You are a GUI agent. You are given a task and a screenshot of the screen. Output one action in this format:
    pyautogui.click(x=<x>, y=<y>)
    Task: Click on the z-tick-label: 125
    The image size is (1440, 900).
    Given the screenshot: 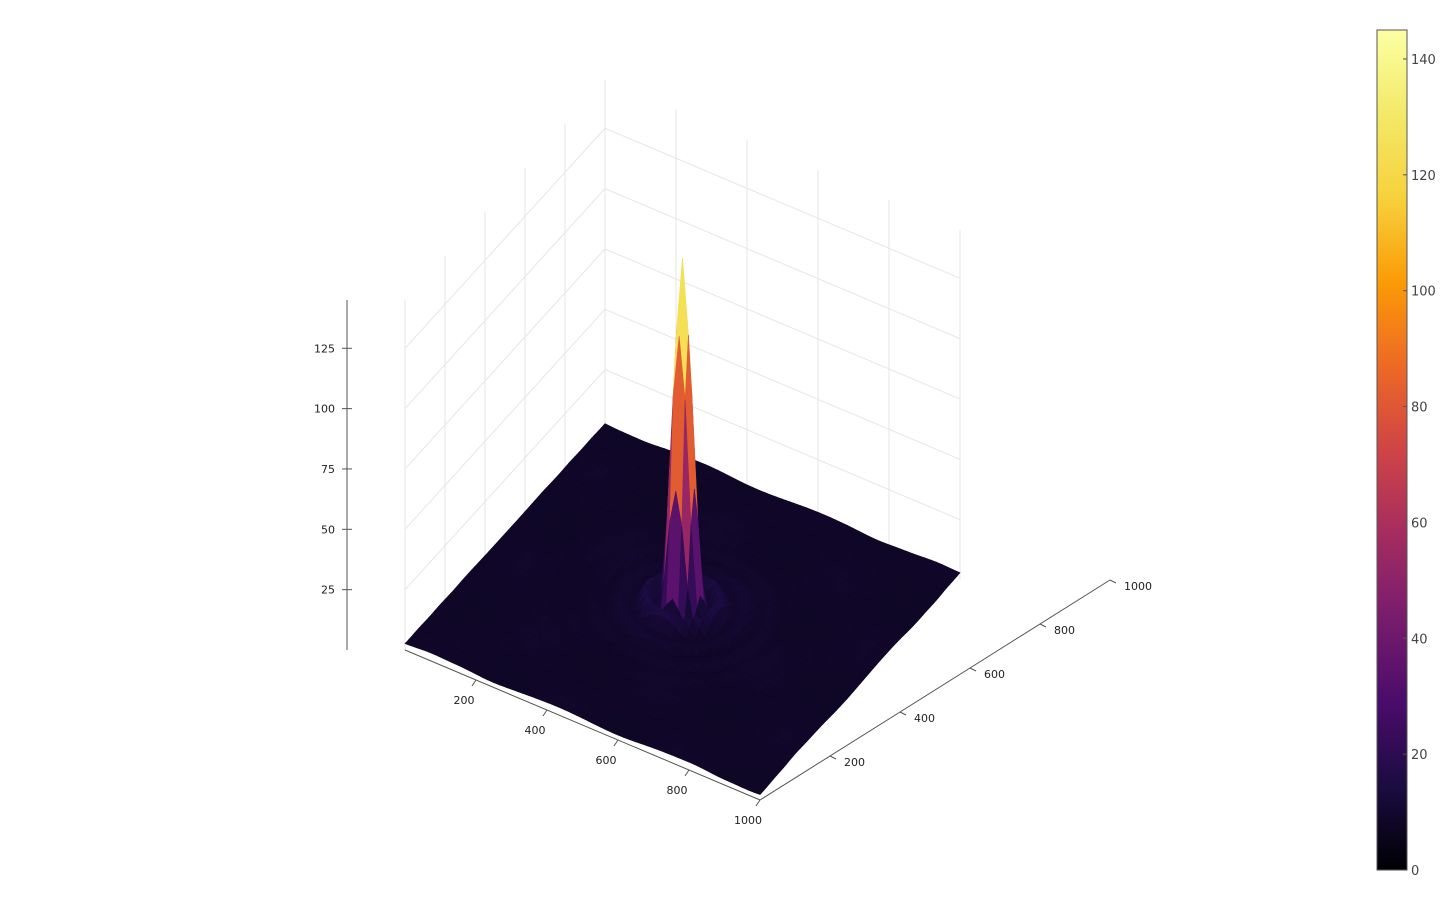 What is the action you would take?
    pyautogui.click(x=324, y=348)
    